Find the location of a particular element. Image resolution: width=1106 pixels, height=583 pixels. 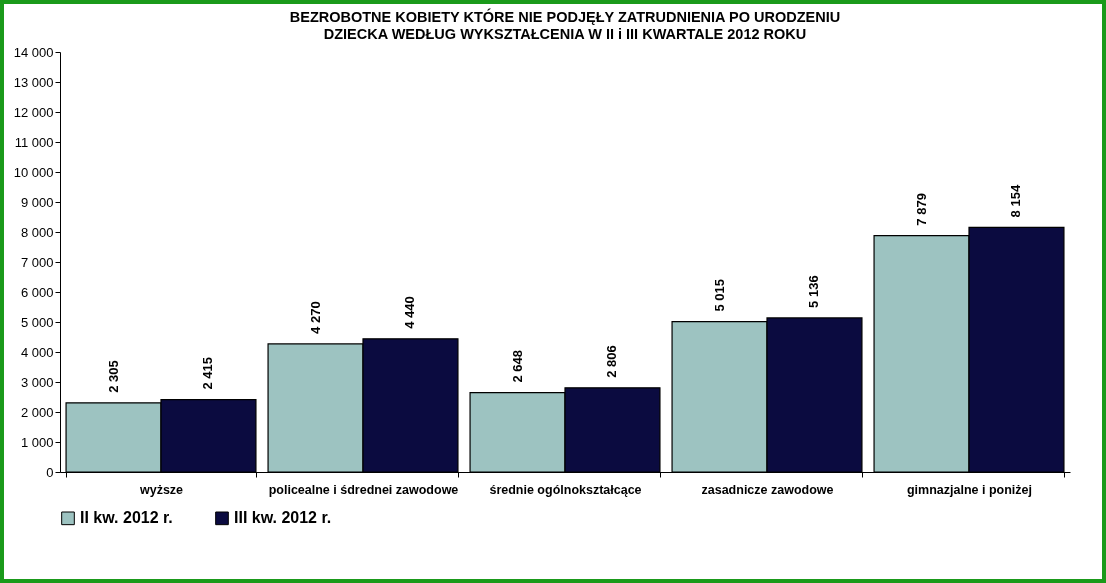

y-tick-label: 13 000 is located at coordinates (33, 82).